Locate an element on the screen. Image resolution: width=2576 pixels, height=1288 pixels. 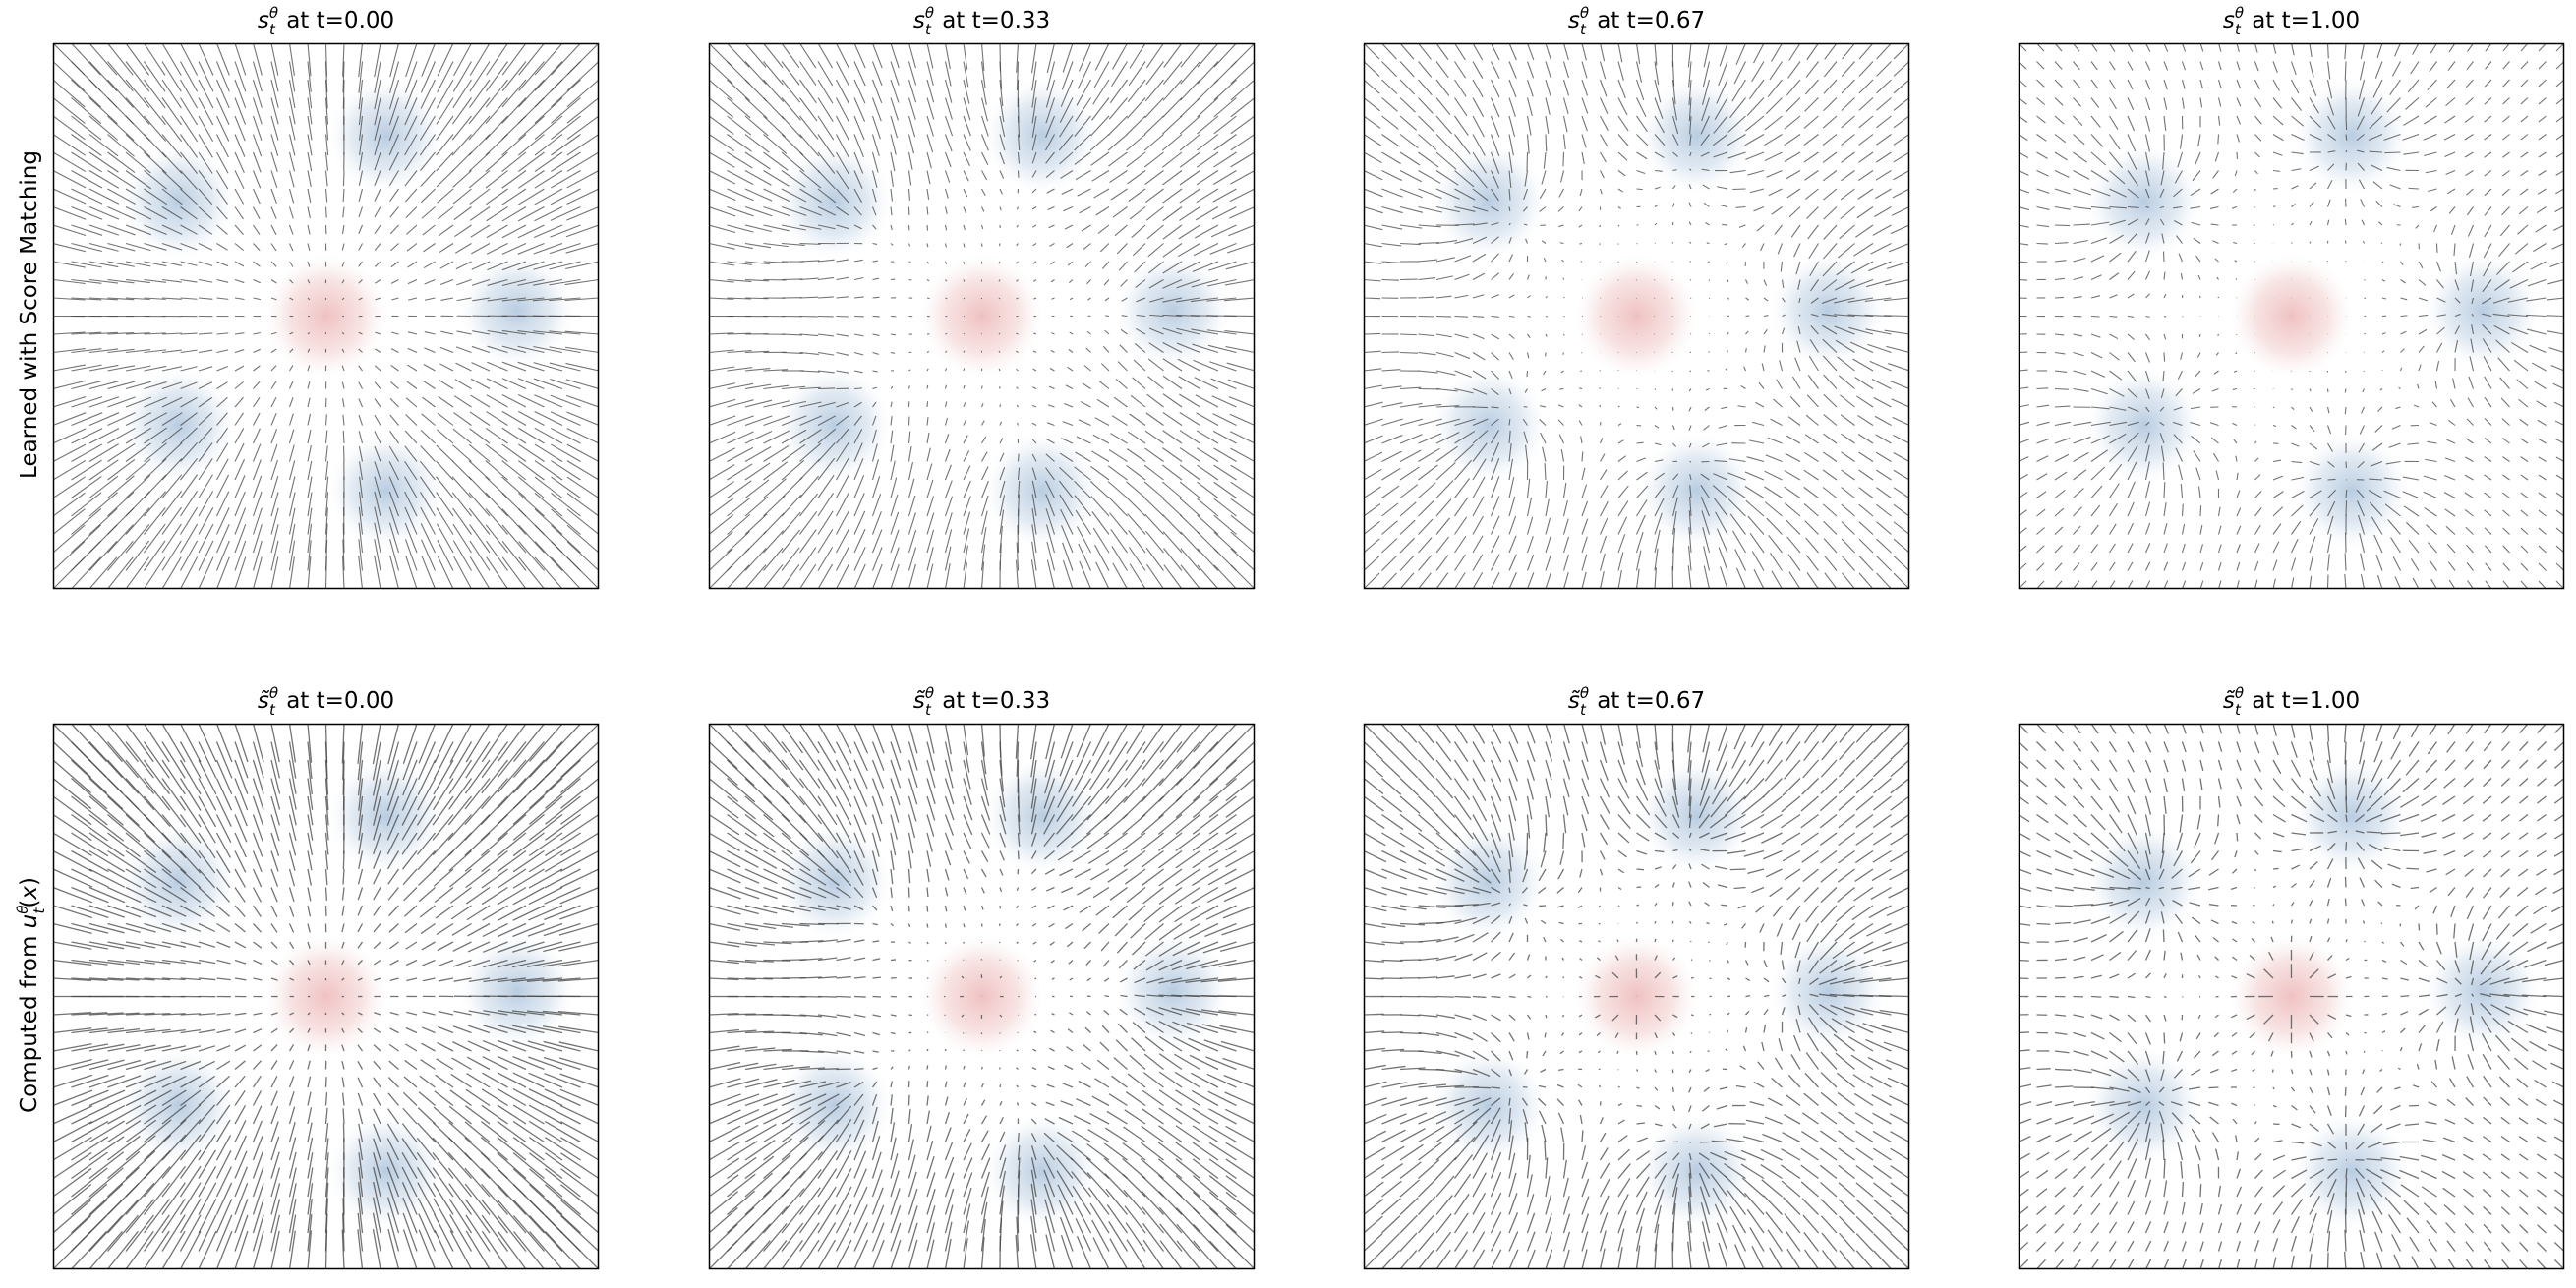
target-density-blob is located at coordinates (516, 990).